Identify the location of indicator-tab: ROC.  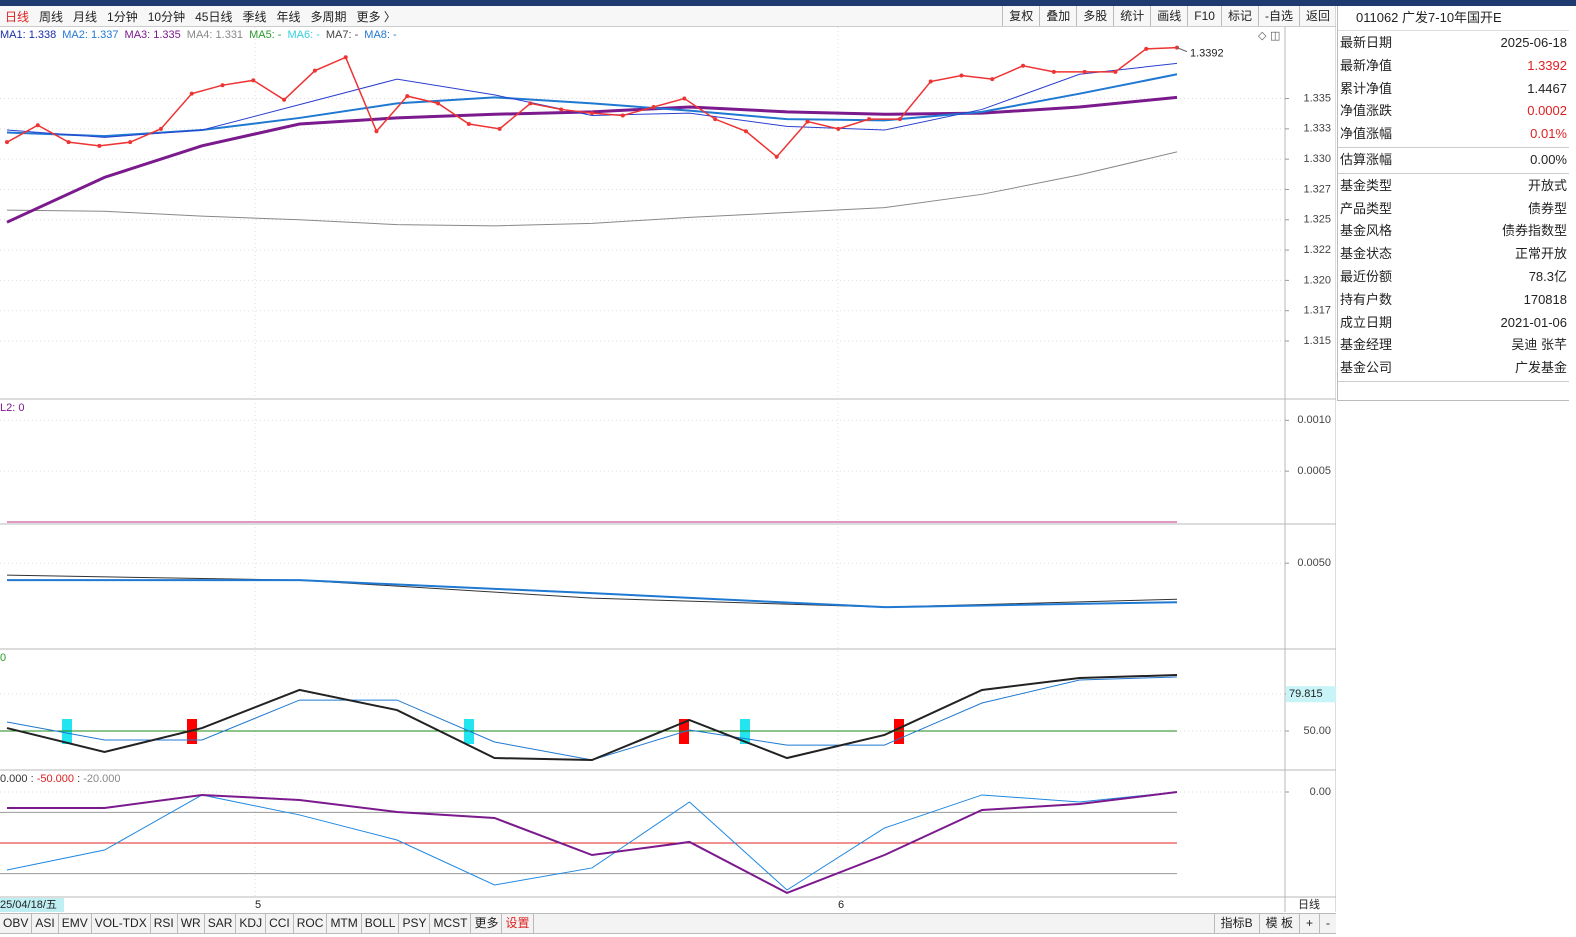
(311, 923).